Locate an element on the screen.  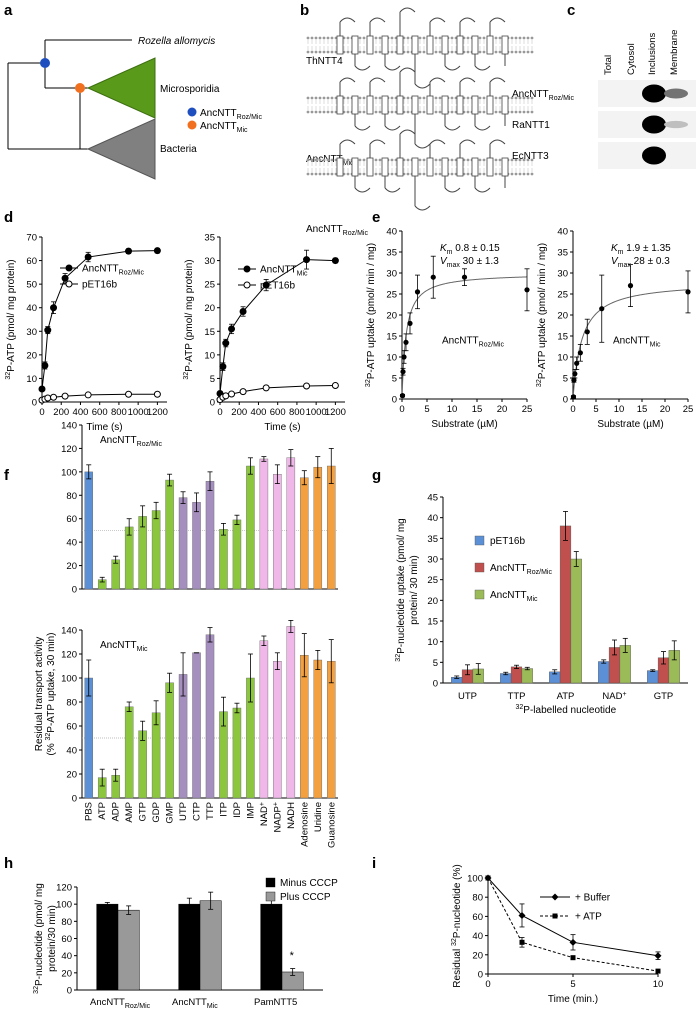
y-tick-label: 60 is located at coordinates (31, 261).